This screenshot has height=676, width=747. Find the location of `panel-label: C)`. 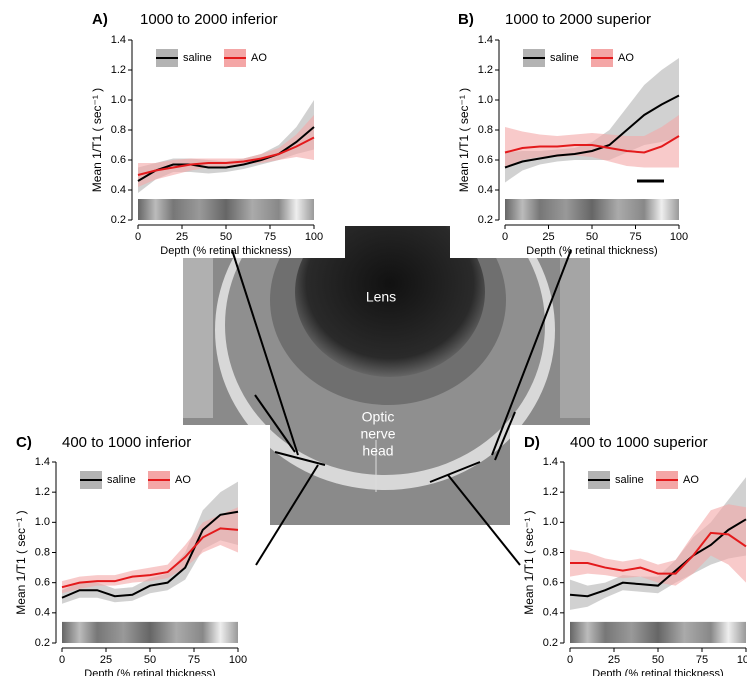

panel-label: C) is located at coordinates (24, 442).